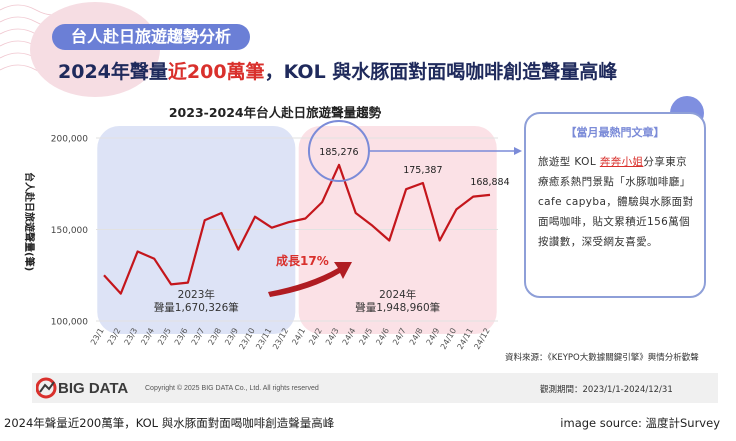 This screenshot has width=736, height=441. I want to click on y-axis-label: 台人赴日旅遊聲量(筆), so click(29, 221).